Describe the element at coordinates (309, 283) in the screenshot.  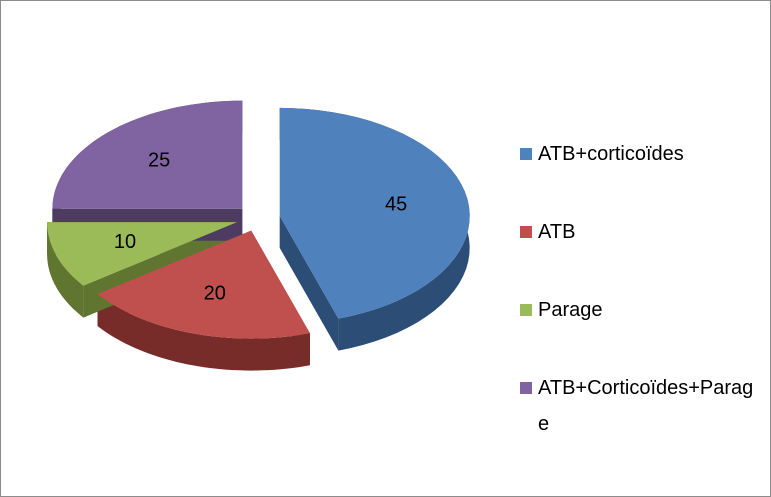
I see `slice-wall` at that location.